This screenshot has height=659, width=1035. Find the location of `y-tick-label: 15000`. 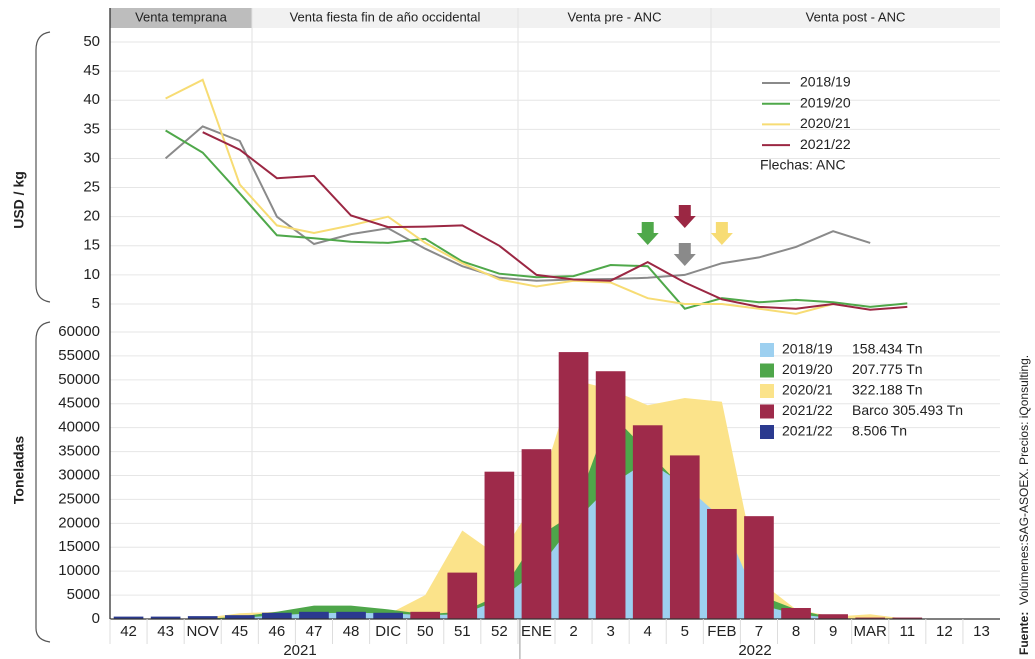

y-tick-label: 15000 is located at coordinates (79, 546).